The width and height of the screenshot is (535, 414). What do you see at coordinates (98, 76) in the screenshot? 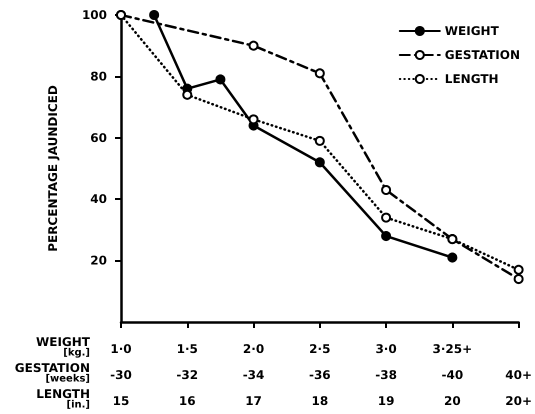
I see `y-tick-label: 80` at bounding box center [98, 76].